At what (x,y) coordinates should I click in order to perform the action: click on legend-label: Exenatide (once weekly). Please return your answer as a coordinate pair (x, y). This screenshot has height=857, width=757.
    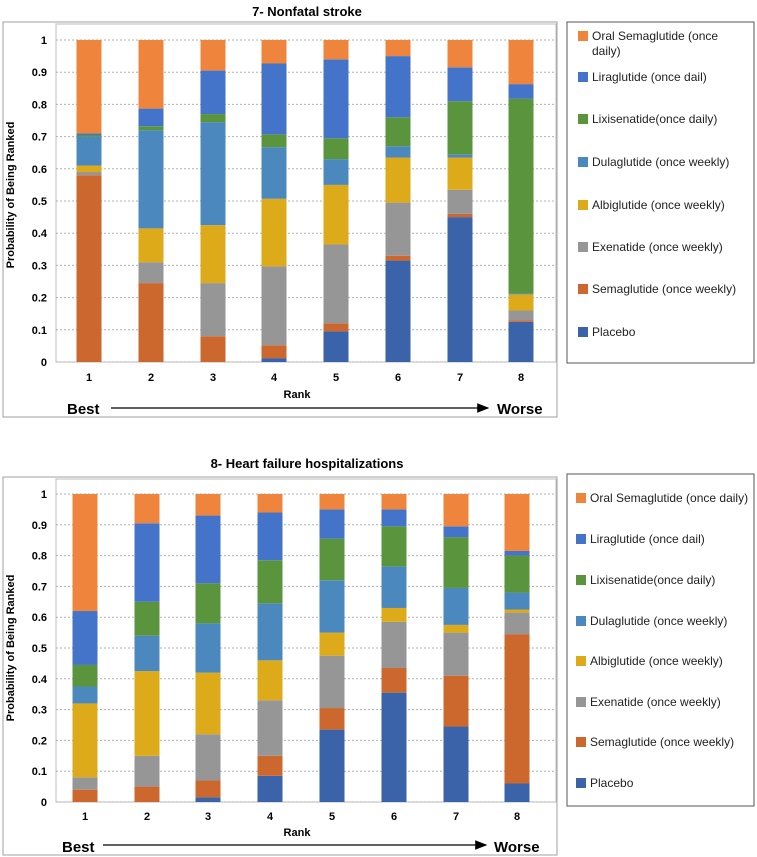
    Looking at the image, I should click on (655, 702).